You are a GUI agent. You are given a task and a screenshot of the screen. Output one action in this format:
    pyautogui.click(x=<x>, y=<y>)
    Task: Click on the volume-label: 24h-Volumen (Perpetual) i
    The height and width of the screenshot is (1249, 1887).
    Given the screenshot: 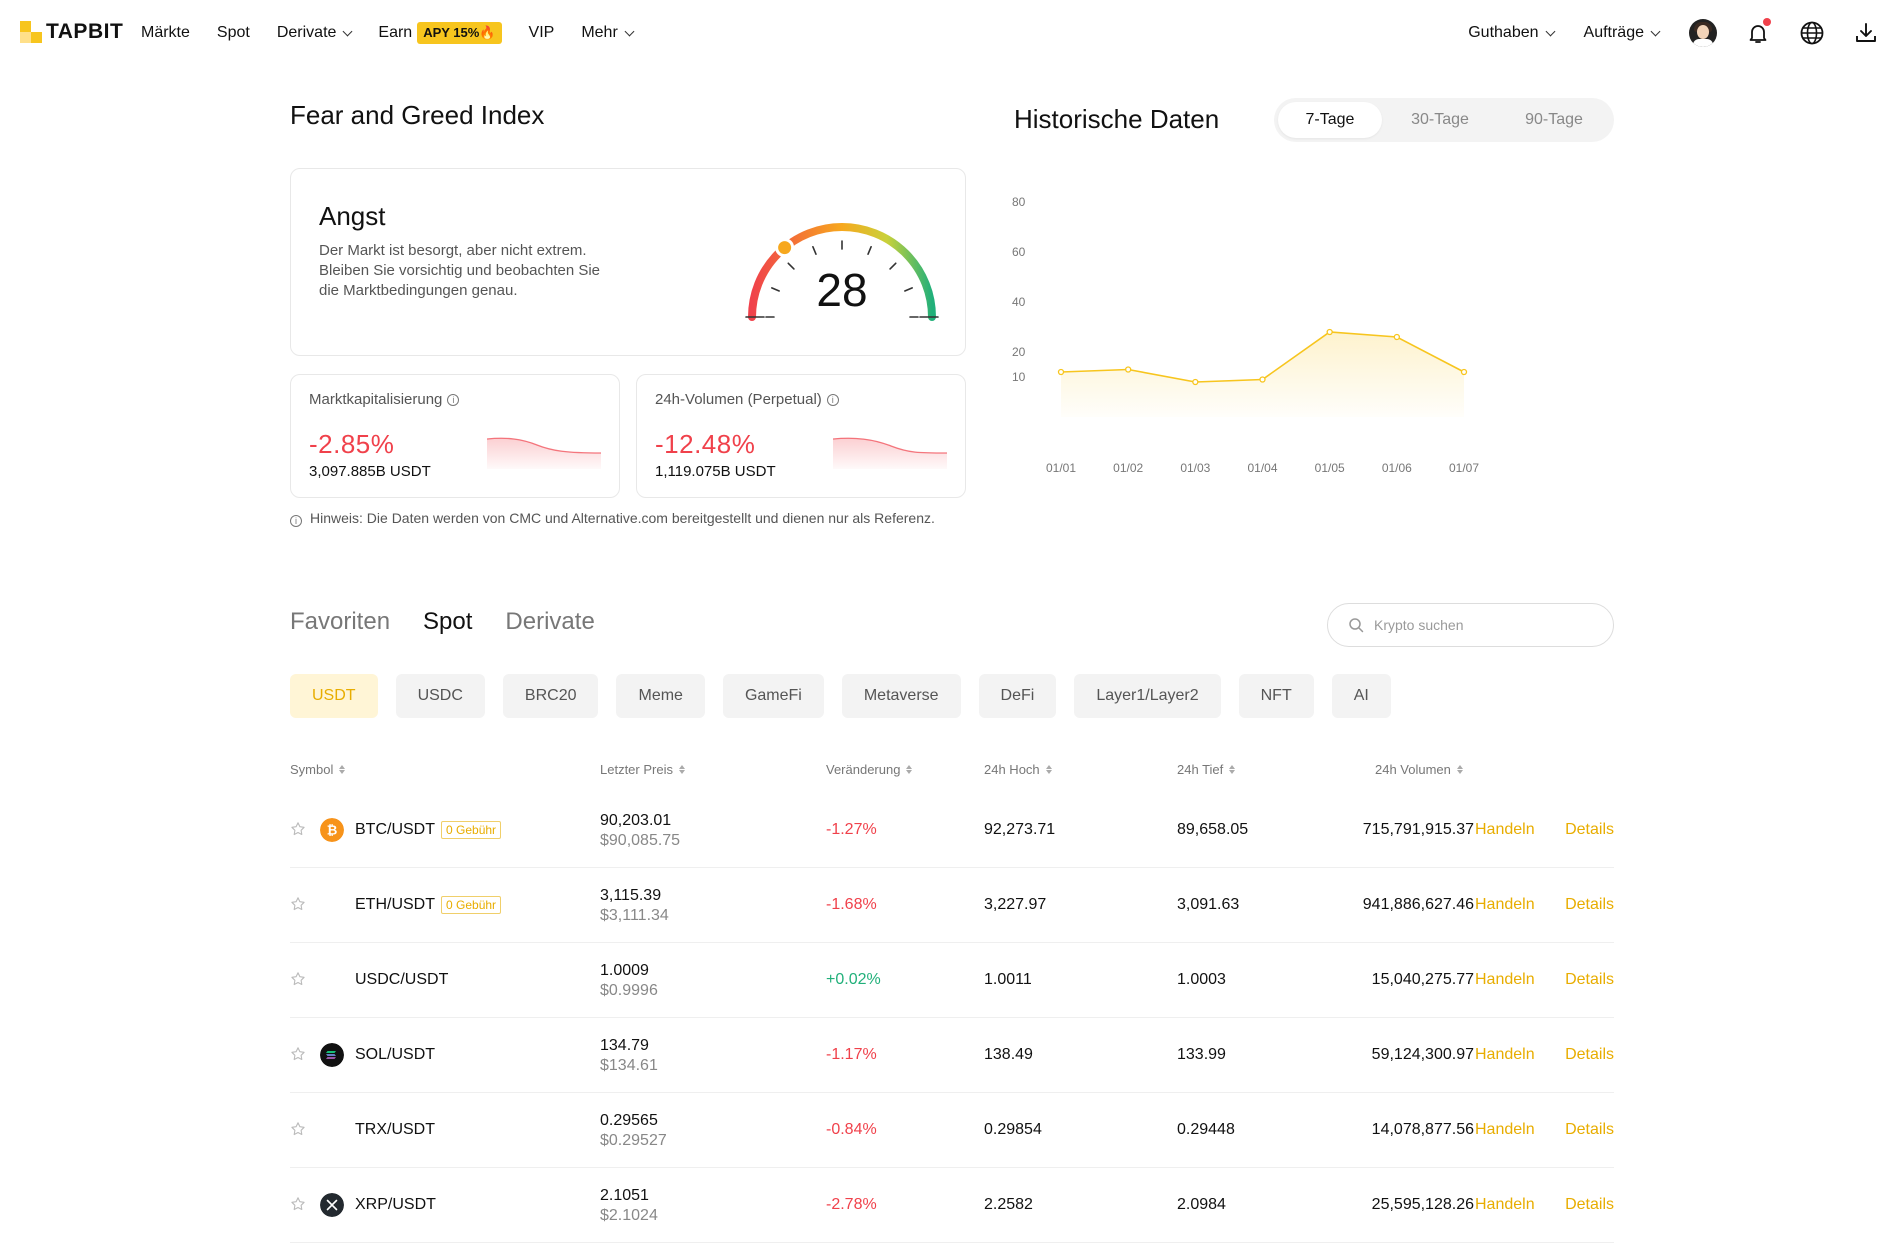 What is the action you would take?
    pyautogui.click(x=747, y=399)
    